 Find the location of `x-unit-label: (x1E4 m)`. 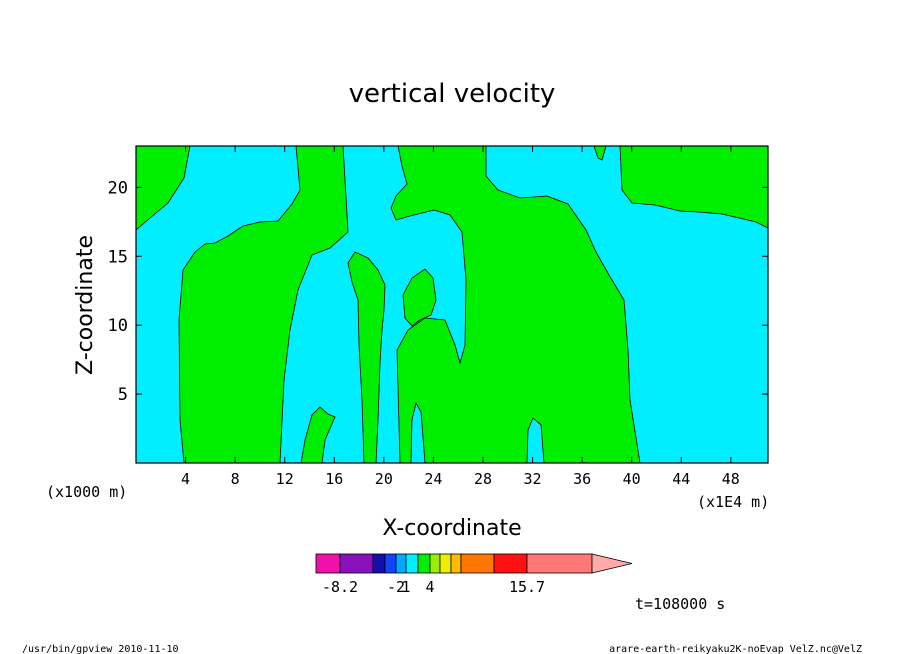

x-unit-label: (x1E4 m) is located at coordinates (733, 502).